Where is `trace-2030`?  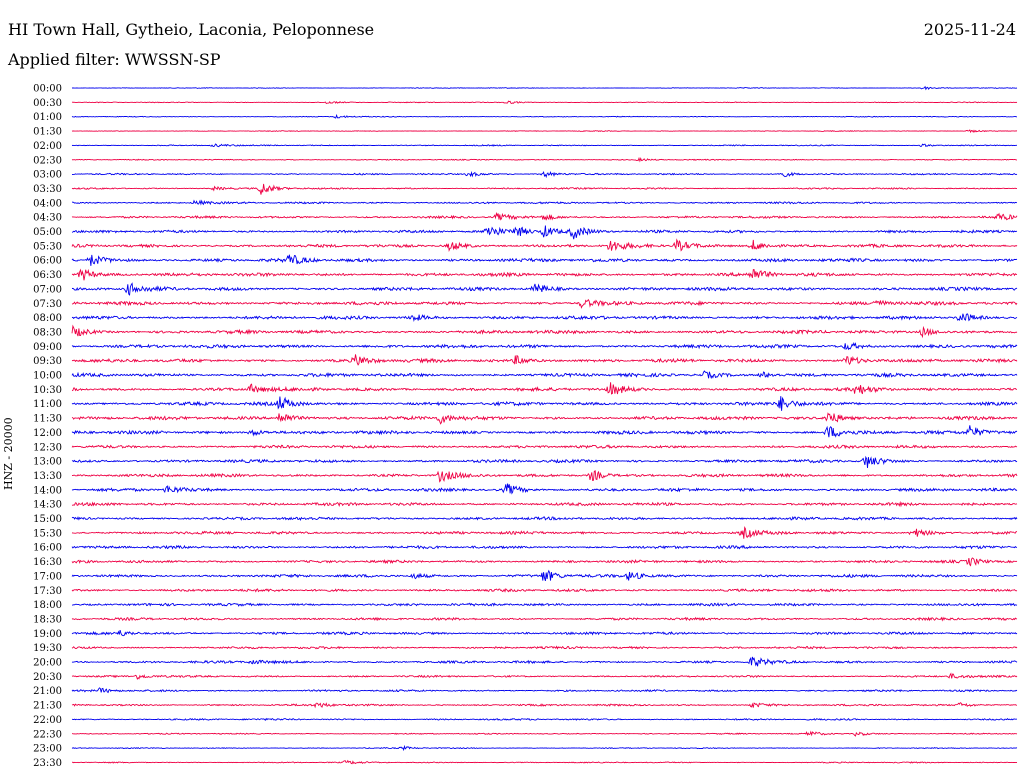 trace-2030 is located at coordinates (544, 676).